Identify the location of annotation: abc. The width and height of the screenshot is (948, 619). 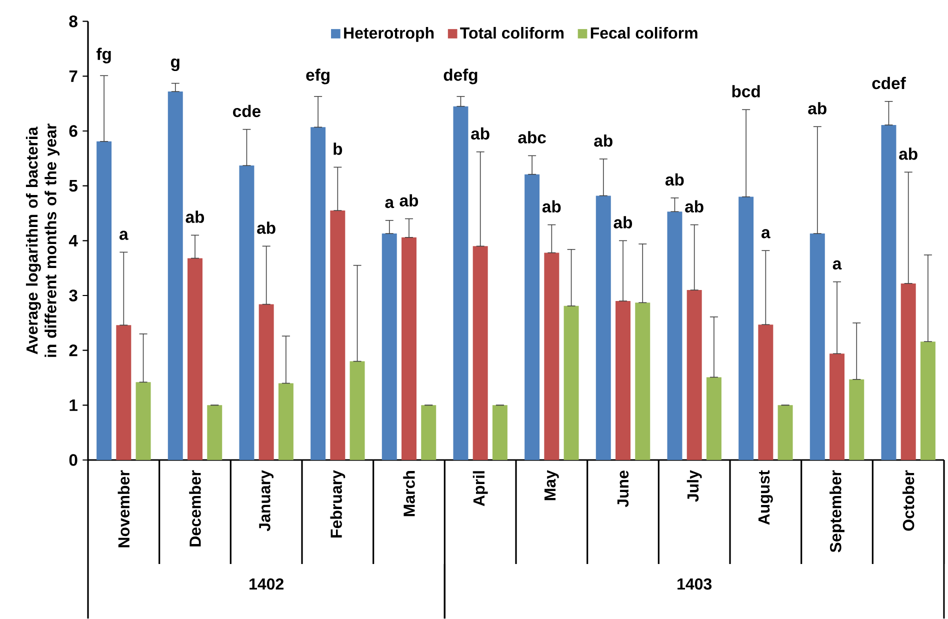
(532, 137).